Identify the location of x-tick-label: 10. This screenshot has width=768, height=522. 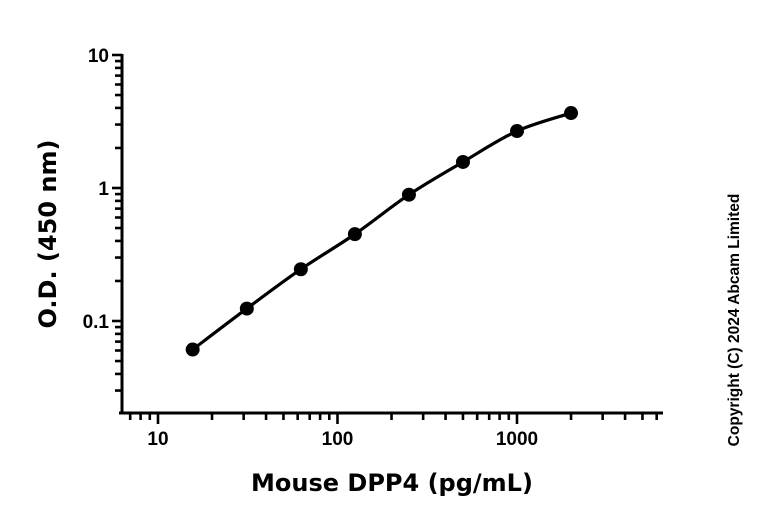
(157, 439).